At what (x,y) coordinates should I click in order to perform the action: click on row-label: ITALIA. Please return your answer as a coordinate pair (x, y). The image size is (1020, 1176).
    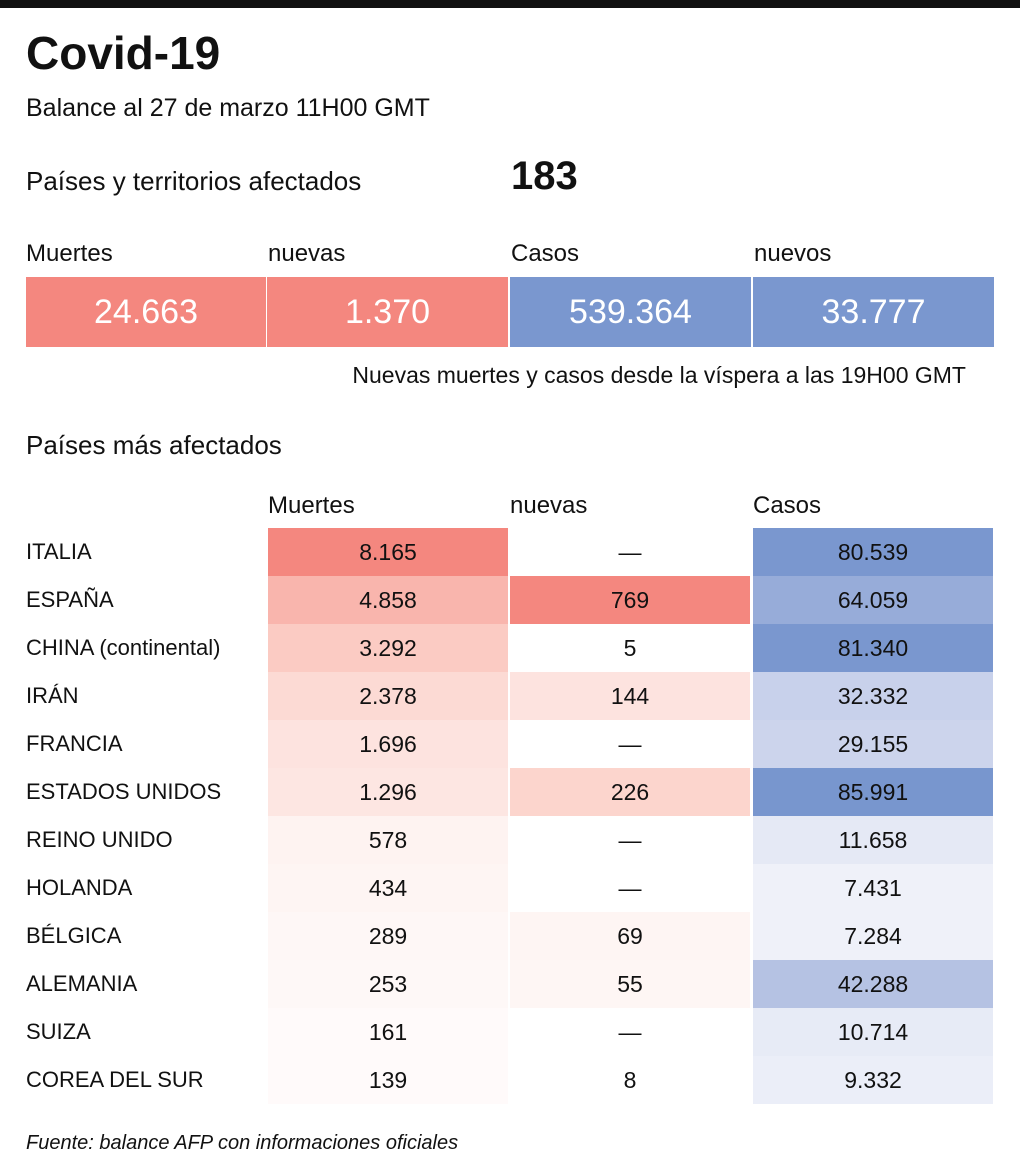
    Looking at the image, I should click on (59, 551).